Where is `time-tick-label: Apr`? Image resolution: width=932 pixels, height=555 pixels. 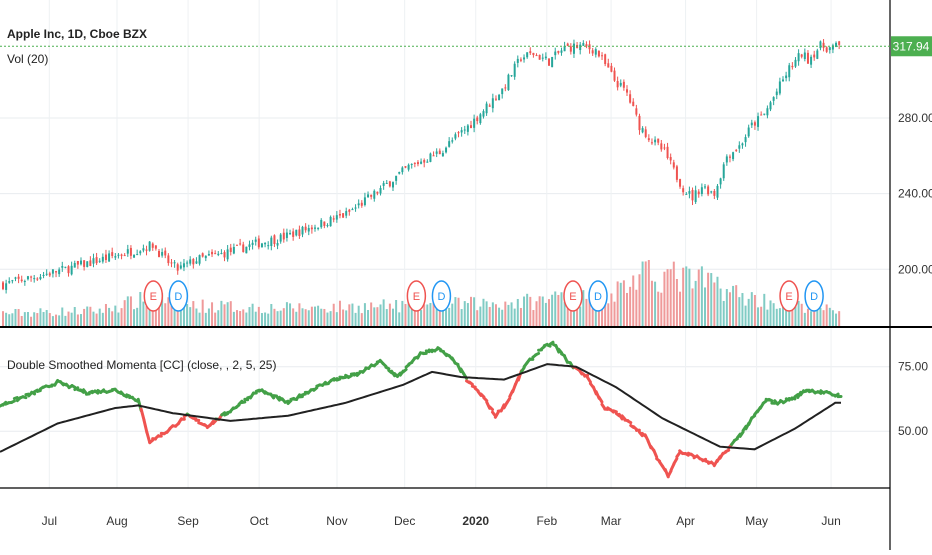
time-tick-label: Apr is located at coordinates (685, 521).